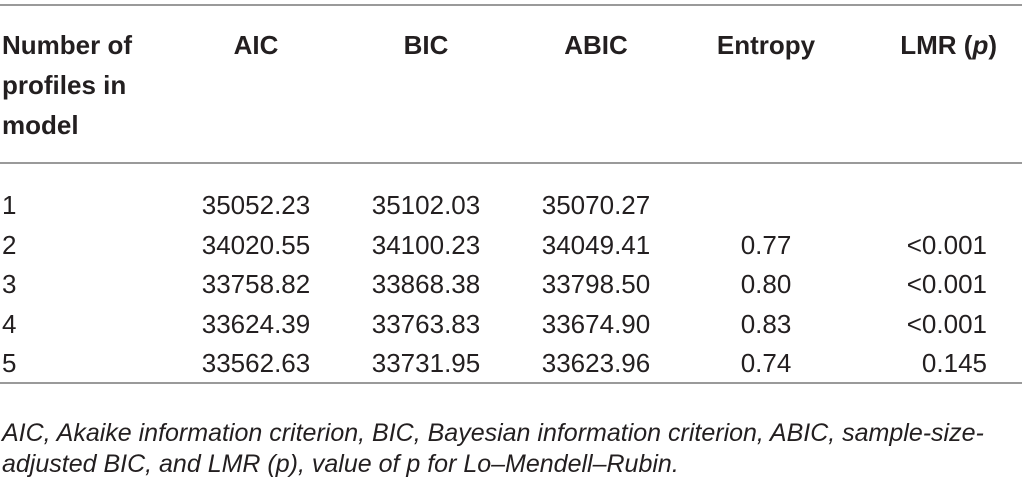 The height and width of the screenshot is (491, 1022). I want to click on header-text: ABIC, so click(596, 45).